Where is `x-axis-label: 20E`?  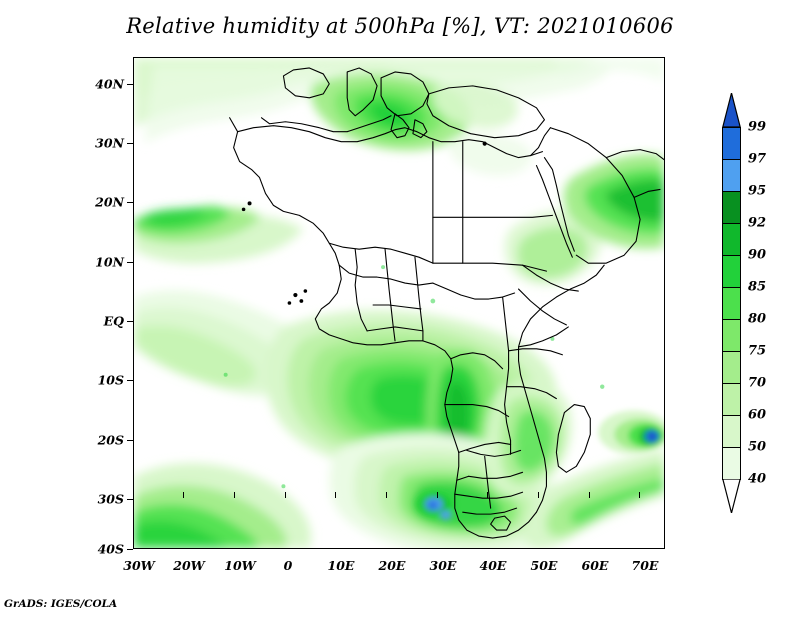 x-axis-label: 20E is located at coordinates (392, 565).